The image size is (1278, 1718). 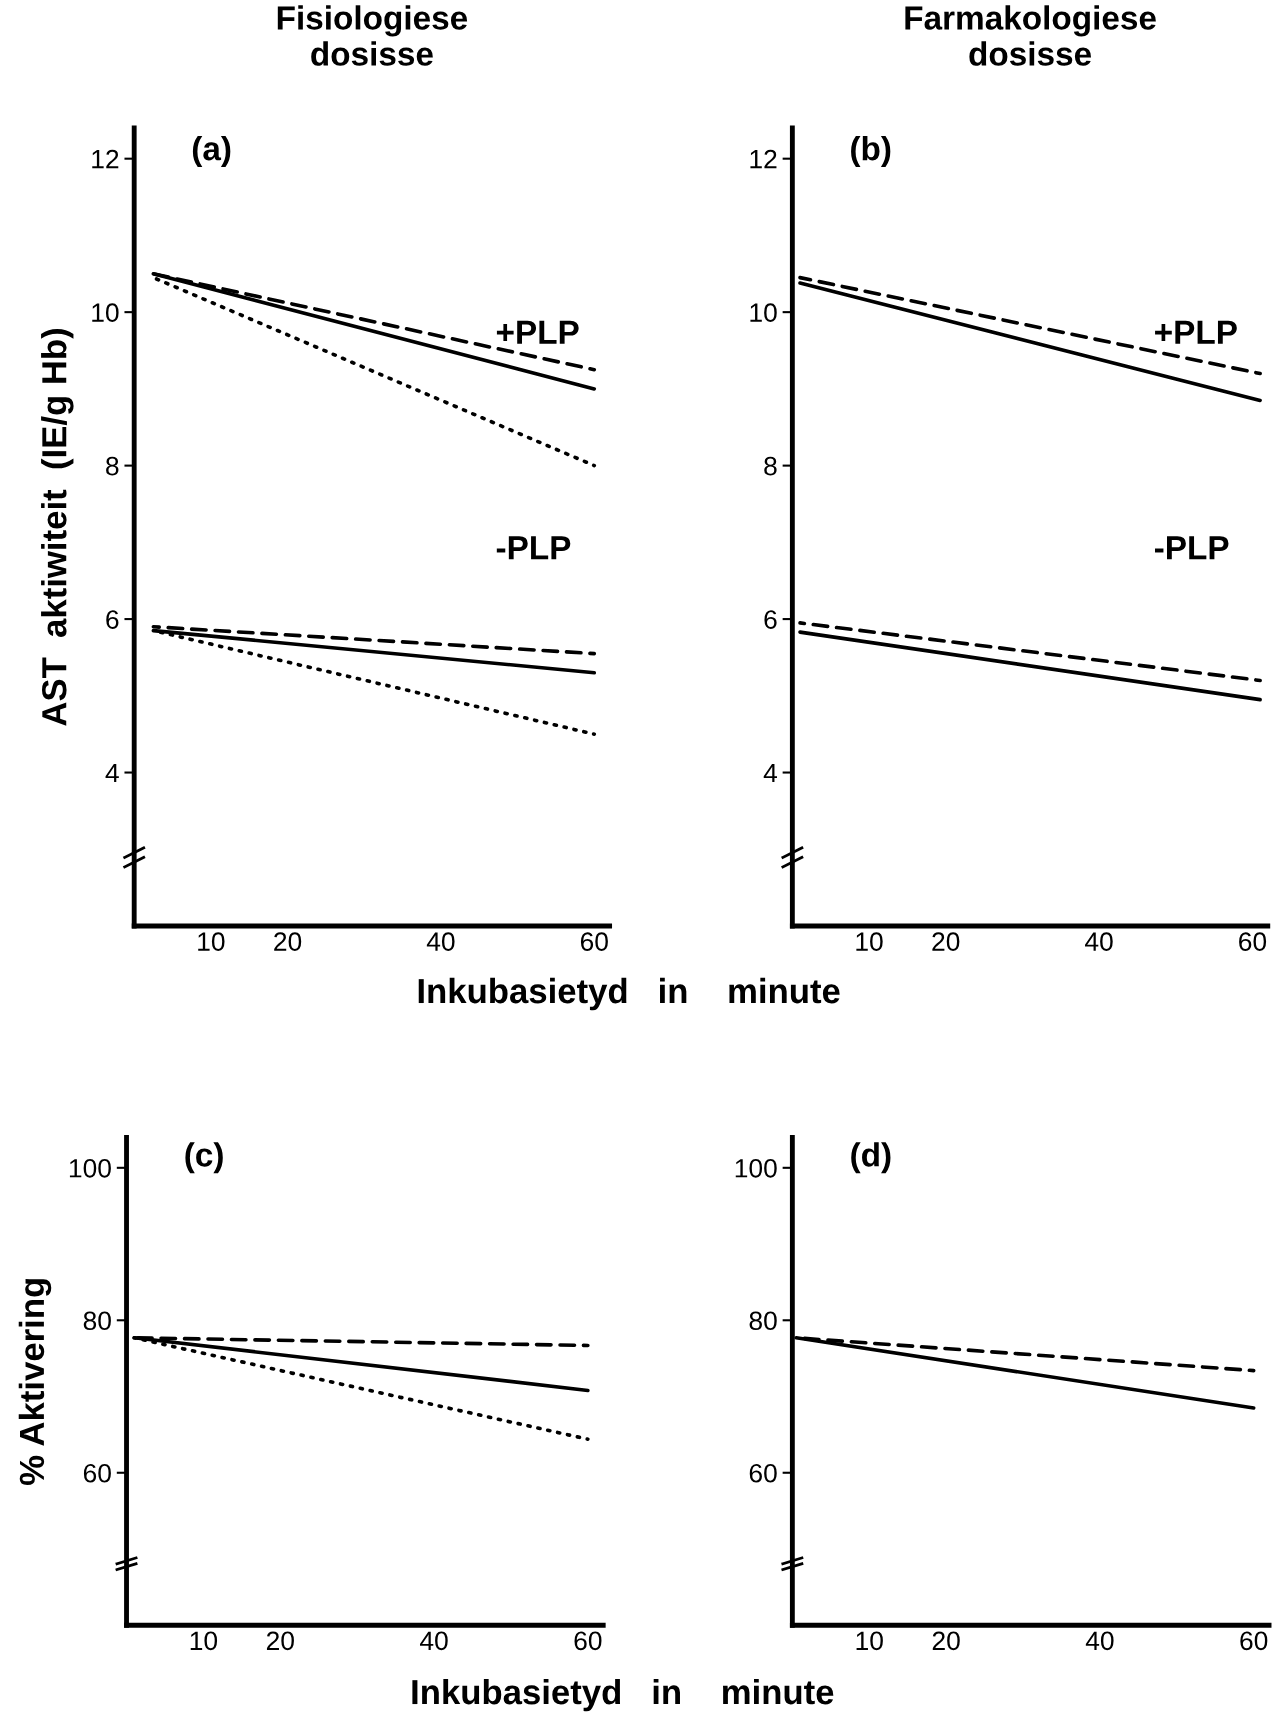 What do you see at coordinates (35, 1382) in the screenshot?
I see `y-axis-title: % Aktivering` at bounding box center [35, 1382].